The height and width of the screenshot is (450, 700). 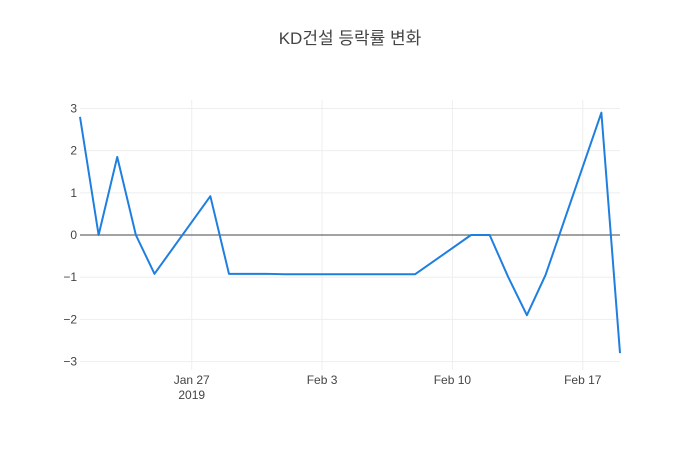 I want to click on x-tick-label: Feb 10, so click(x=453, y=380).